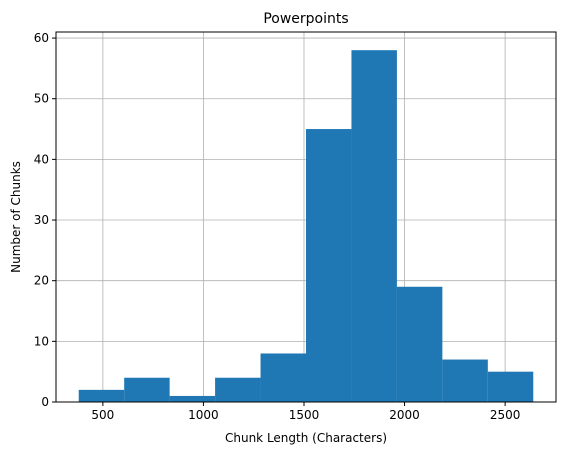 The width and height of the screenshot is (562, 455). What do you see at coordinates (41, 281) in the screenshot?
I see `y-tick-label: 20` at bounding box center [41, 281].